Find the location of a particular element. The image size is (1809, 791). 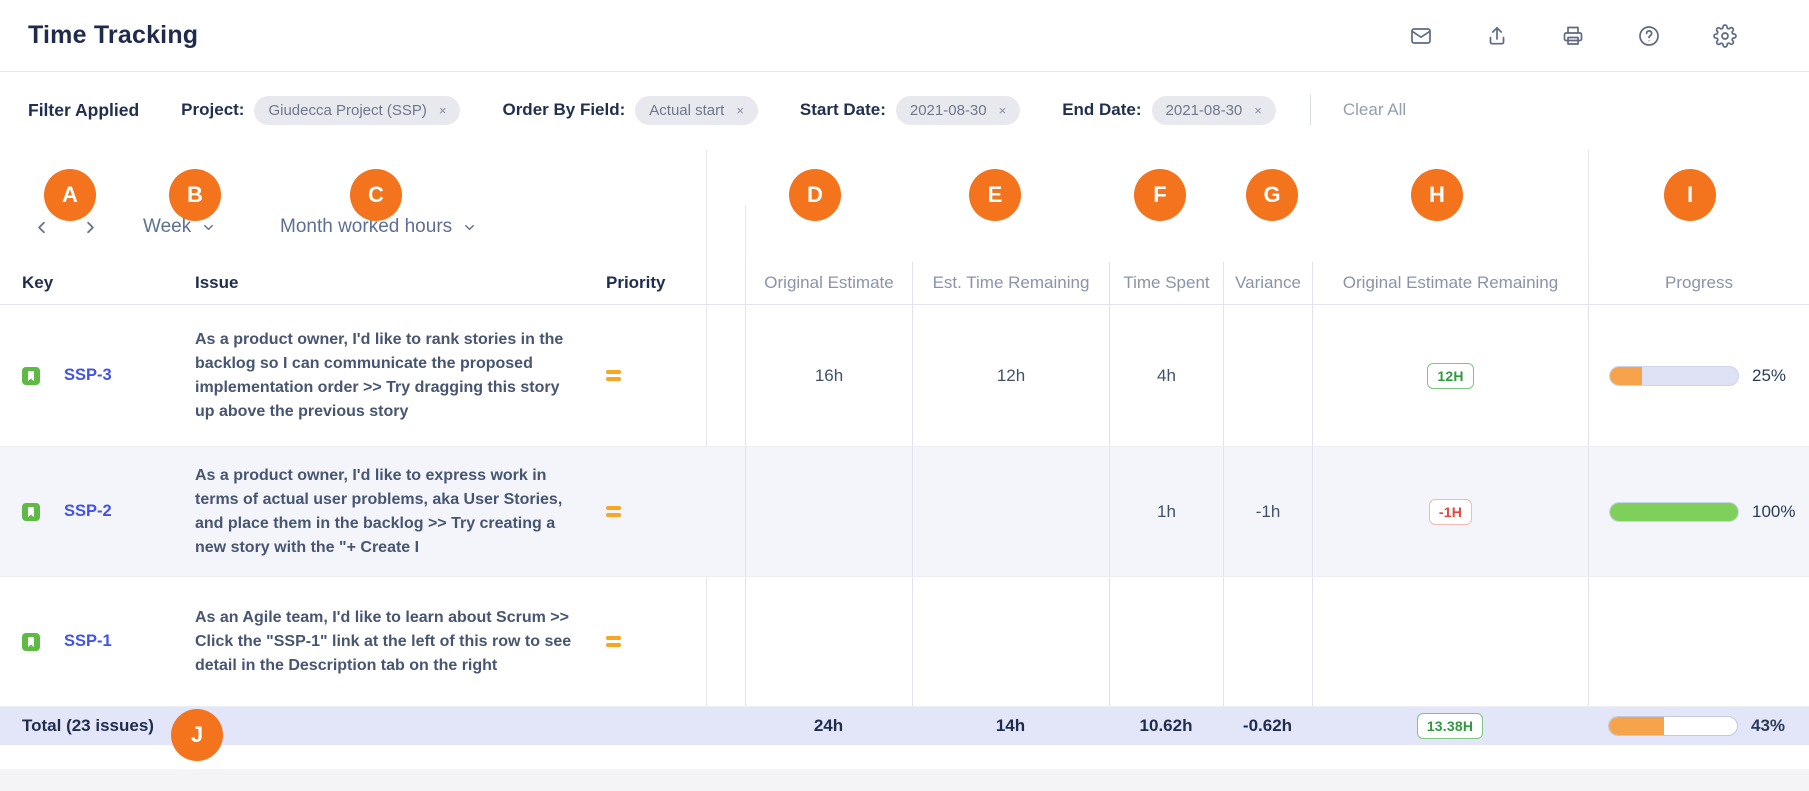

start-date-filter-label: Start Date: is located at coordinates (842, 109).